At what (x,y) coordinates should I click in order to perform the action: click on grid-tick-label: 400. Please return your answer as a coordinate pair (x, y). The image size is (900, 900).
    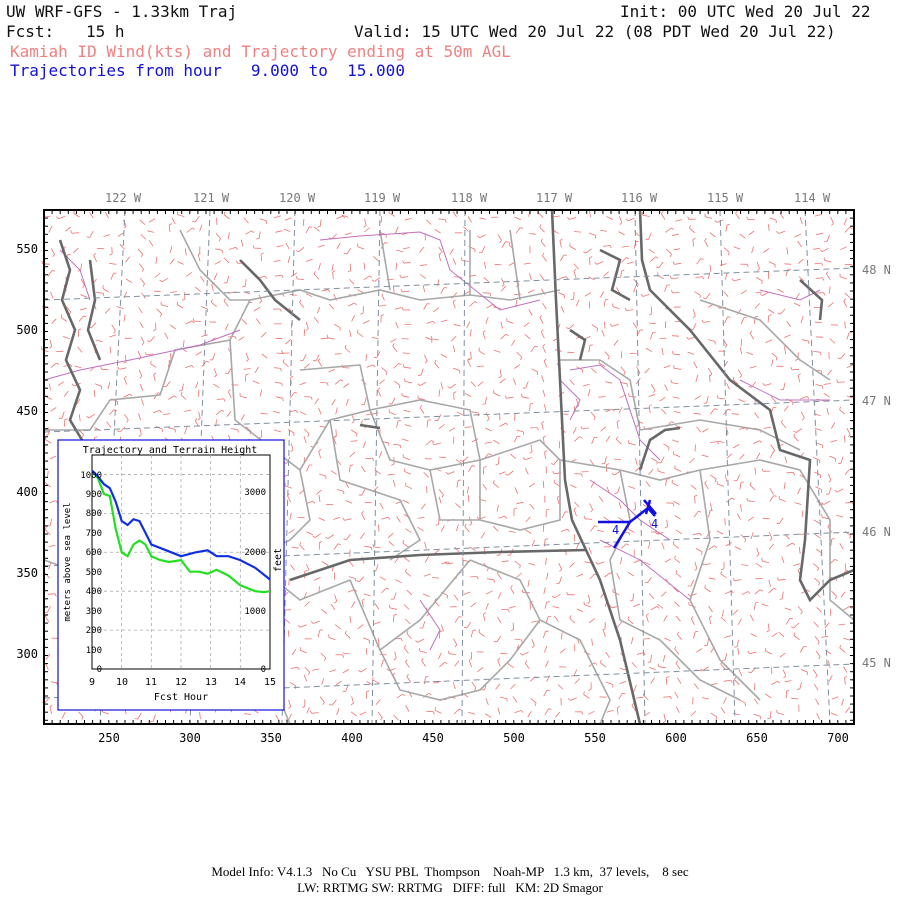
    Looking at the image, I should click on (27, 492).